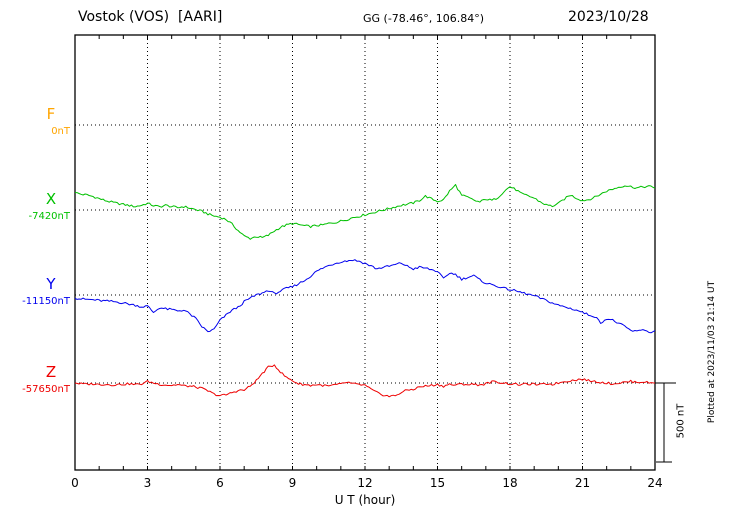 This screenshot has width=730, height=520. Describe the element at coordinates (437, 483) in the screenshot. I see `x-tick-label: 15` at that location.